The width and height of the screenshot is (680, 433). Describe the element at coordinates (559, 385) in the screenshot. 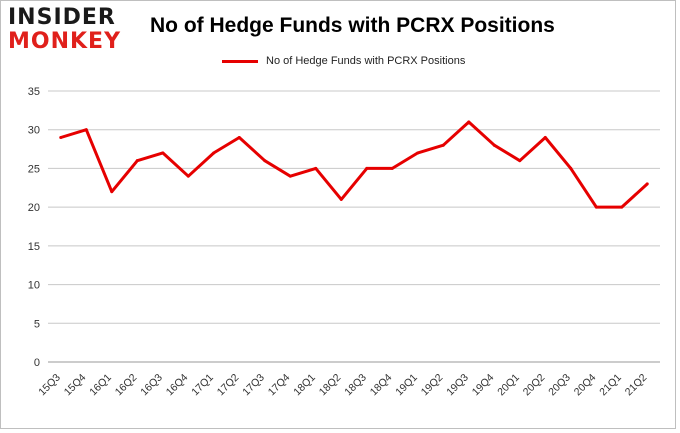

I see `x-tick-label: 20Q3` at that location.